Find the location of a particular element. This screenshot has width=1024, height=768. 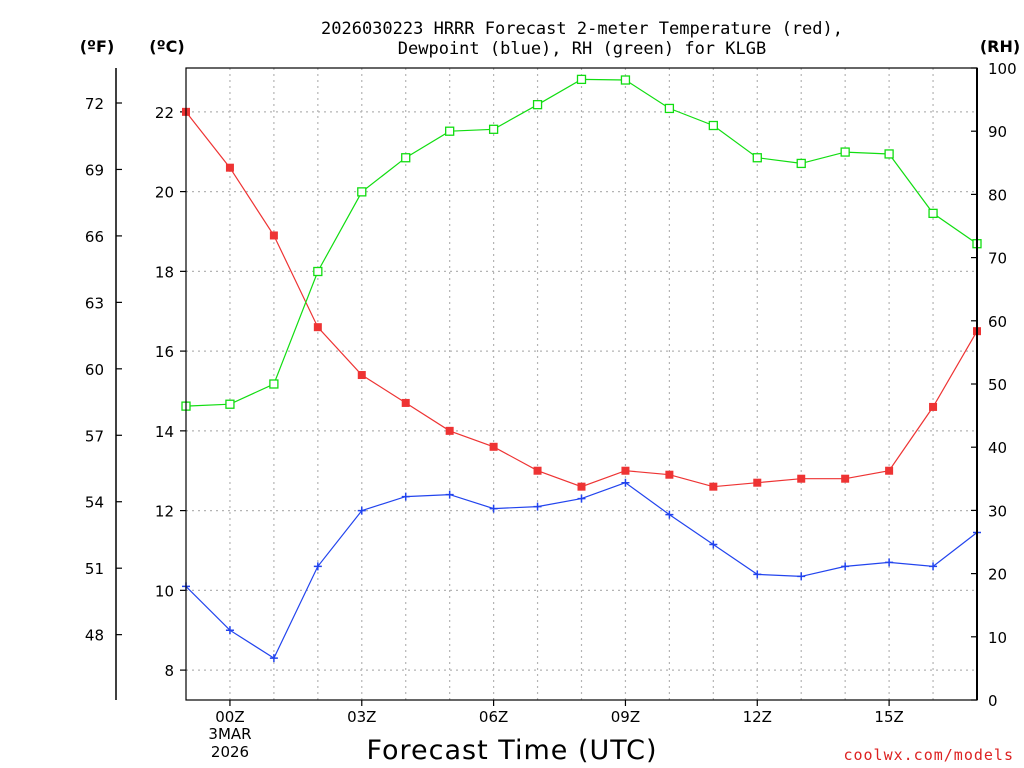

rh-tick-label: 30 is located at coordinates (997, 511).